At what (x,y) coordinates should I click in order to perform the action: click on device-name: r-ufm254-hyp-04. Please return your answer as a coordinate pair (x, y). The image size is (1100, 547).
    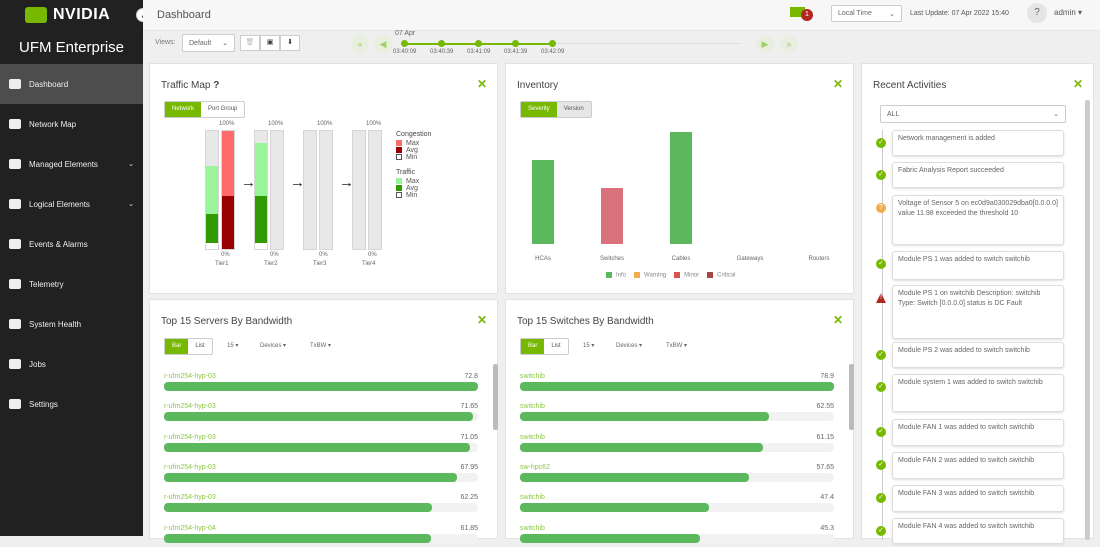
    Looking at the image, I should click on (190, 528).